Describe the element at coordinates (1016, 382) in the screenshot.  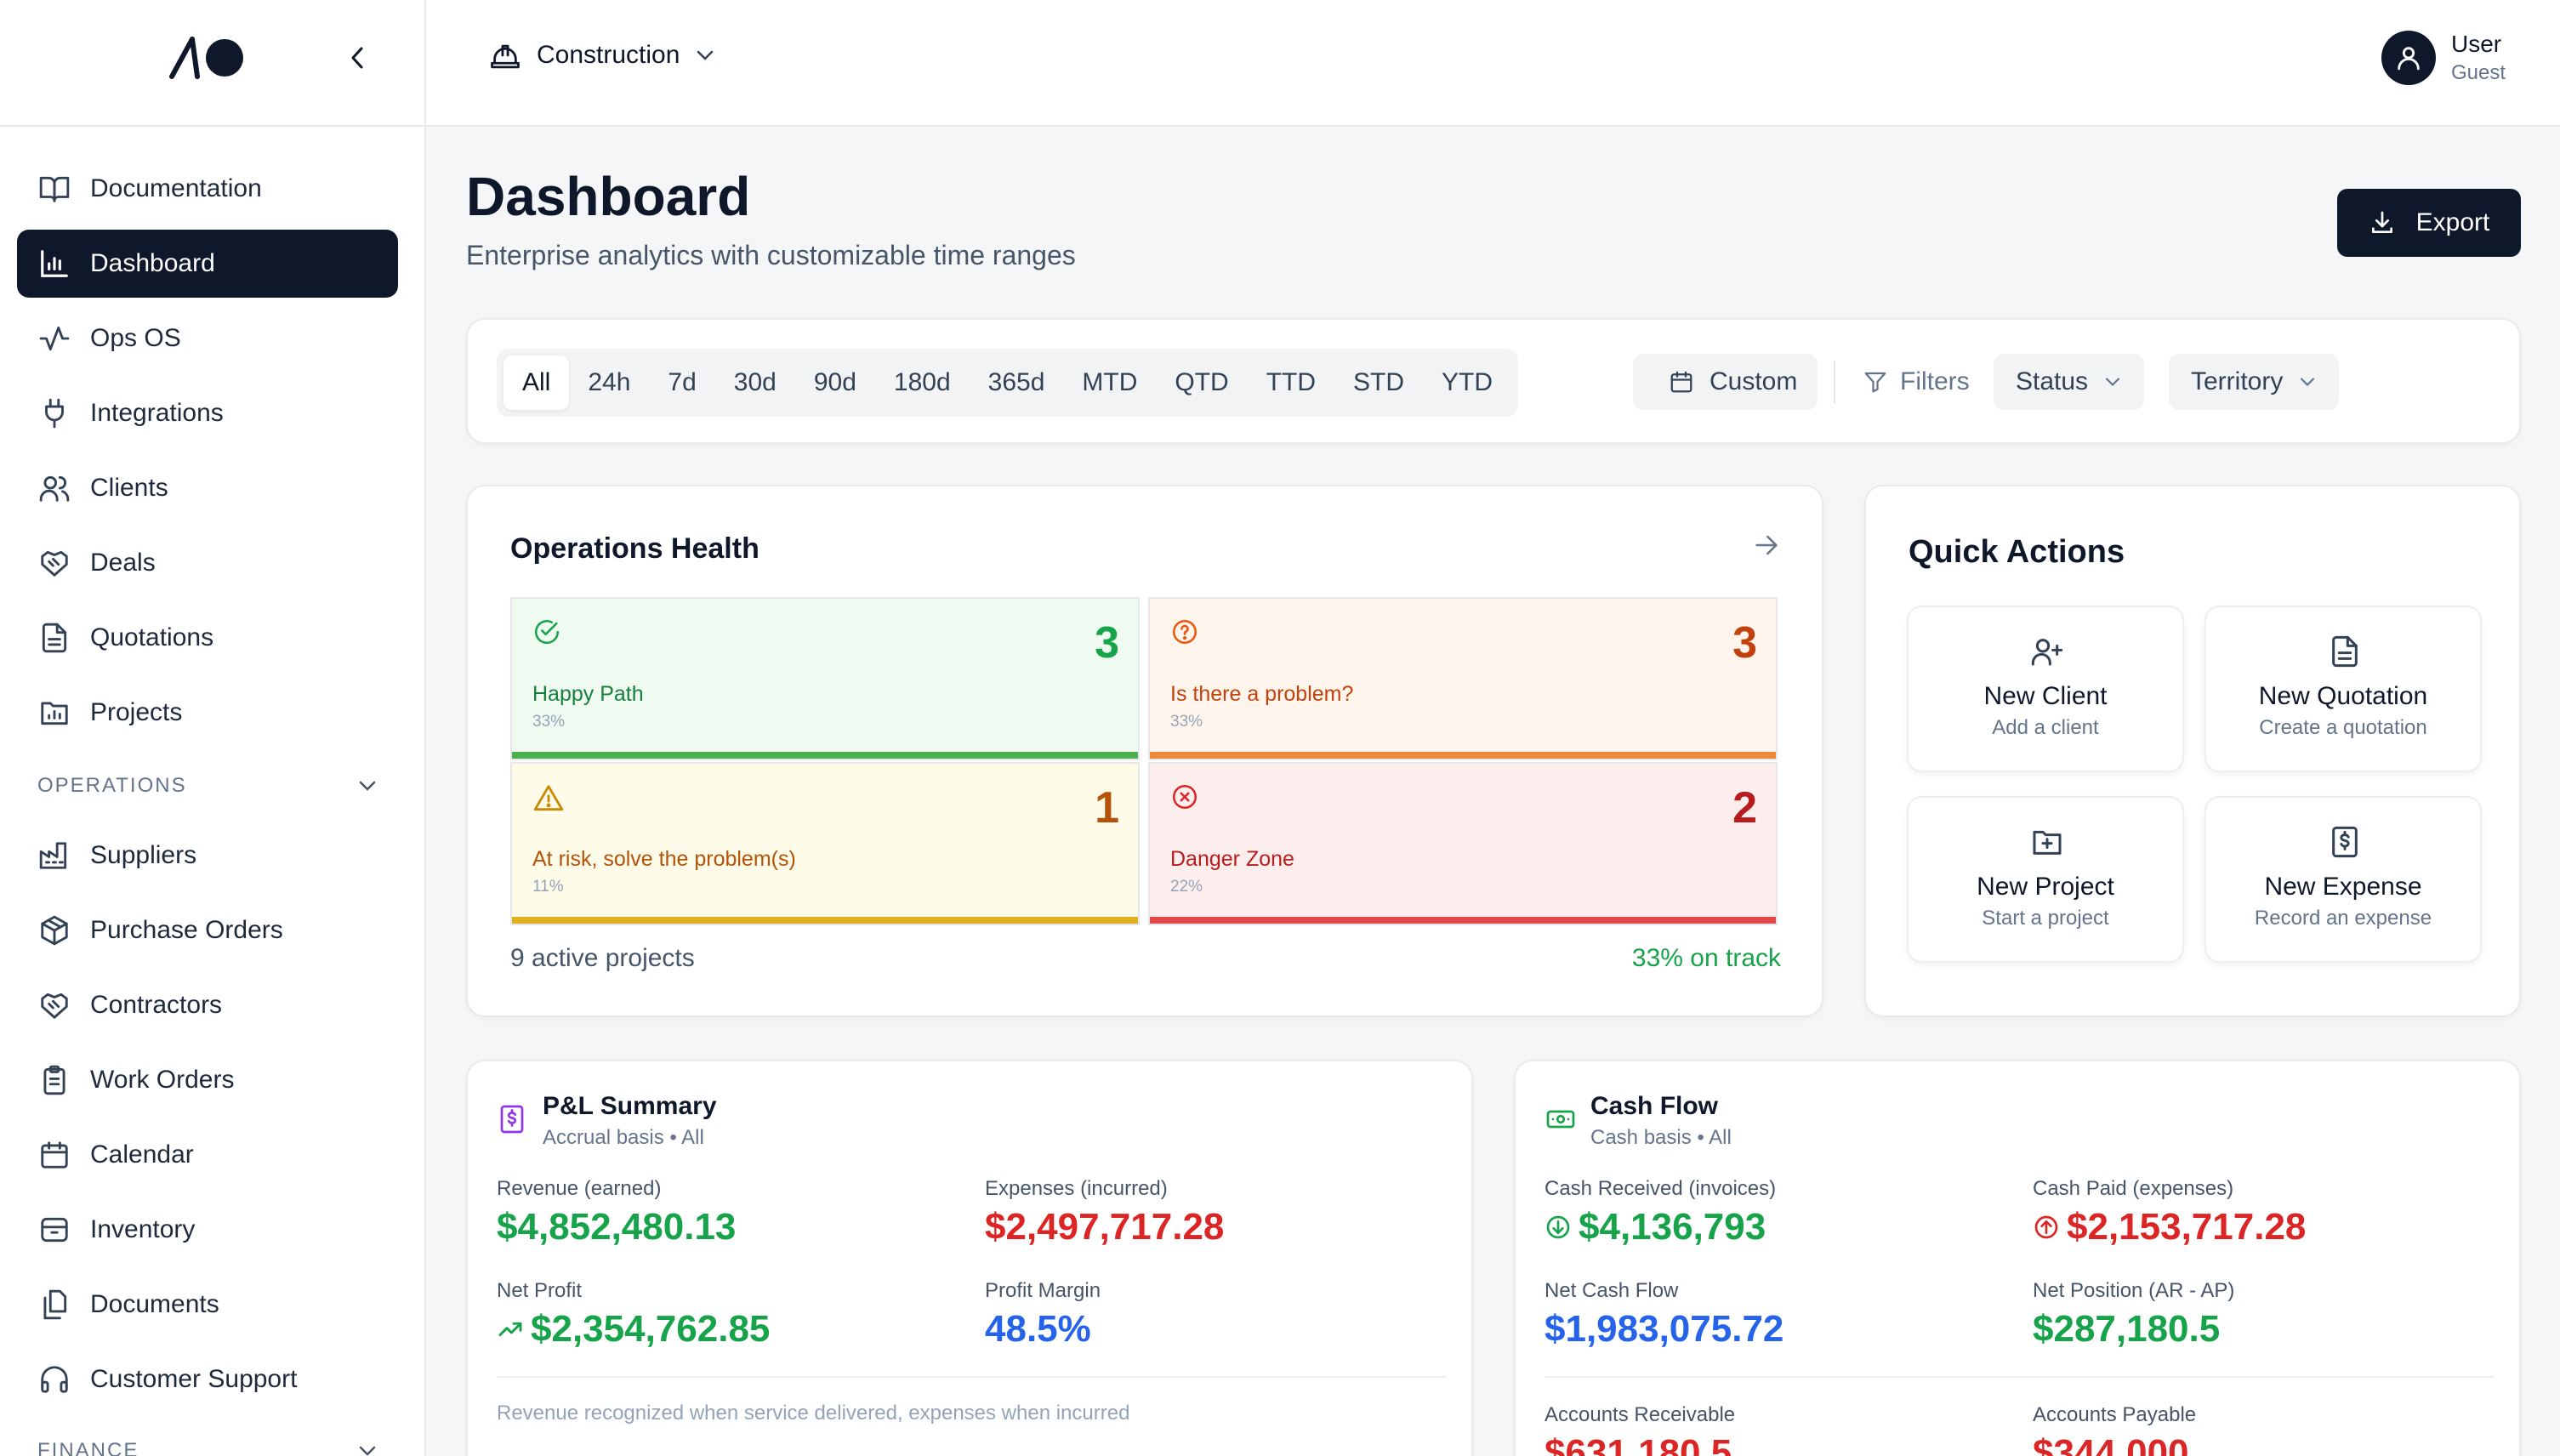
I see `range-365d: 365d` at that location.